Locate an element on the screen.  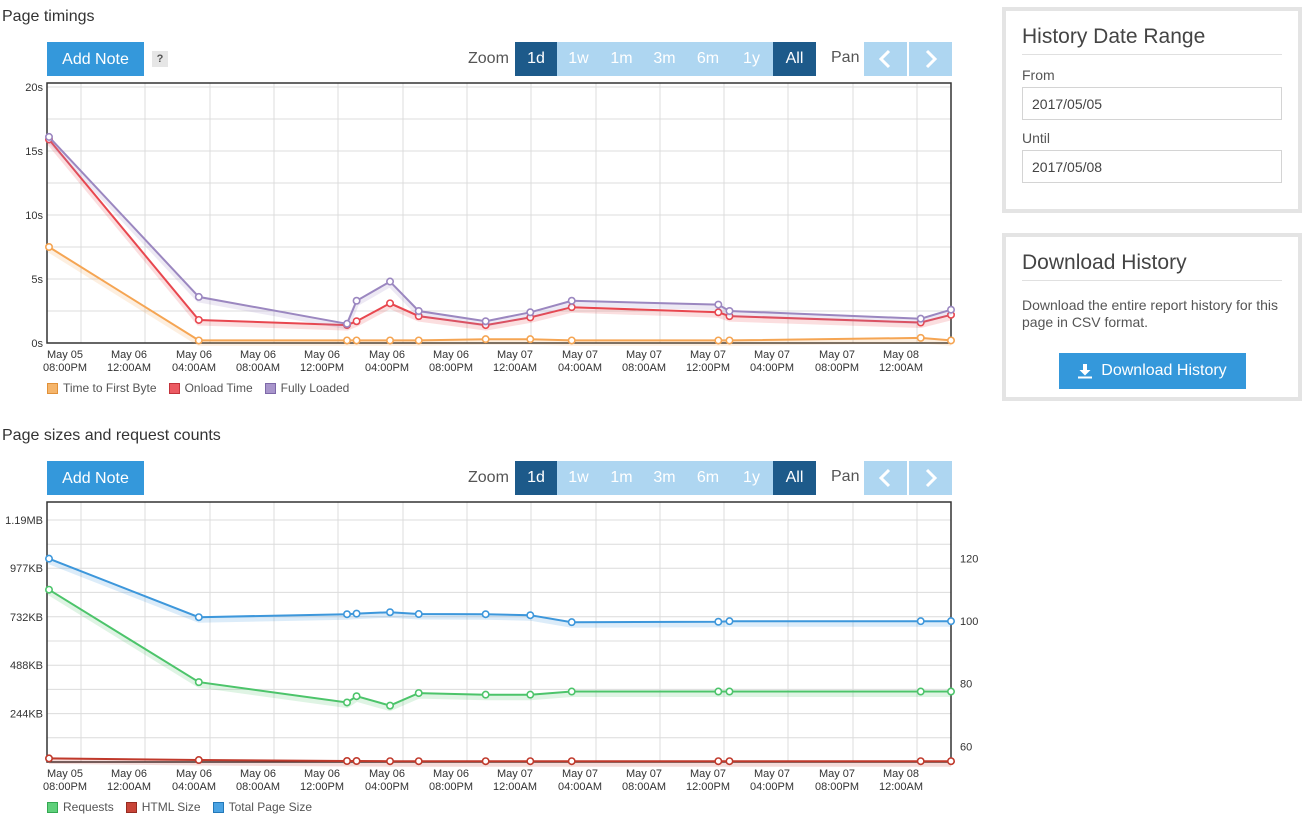
zoom-all-button: All is located at coordinates (794, 59).